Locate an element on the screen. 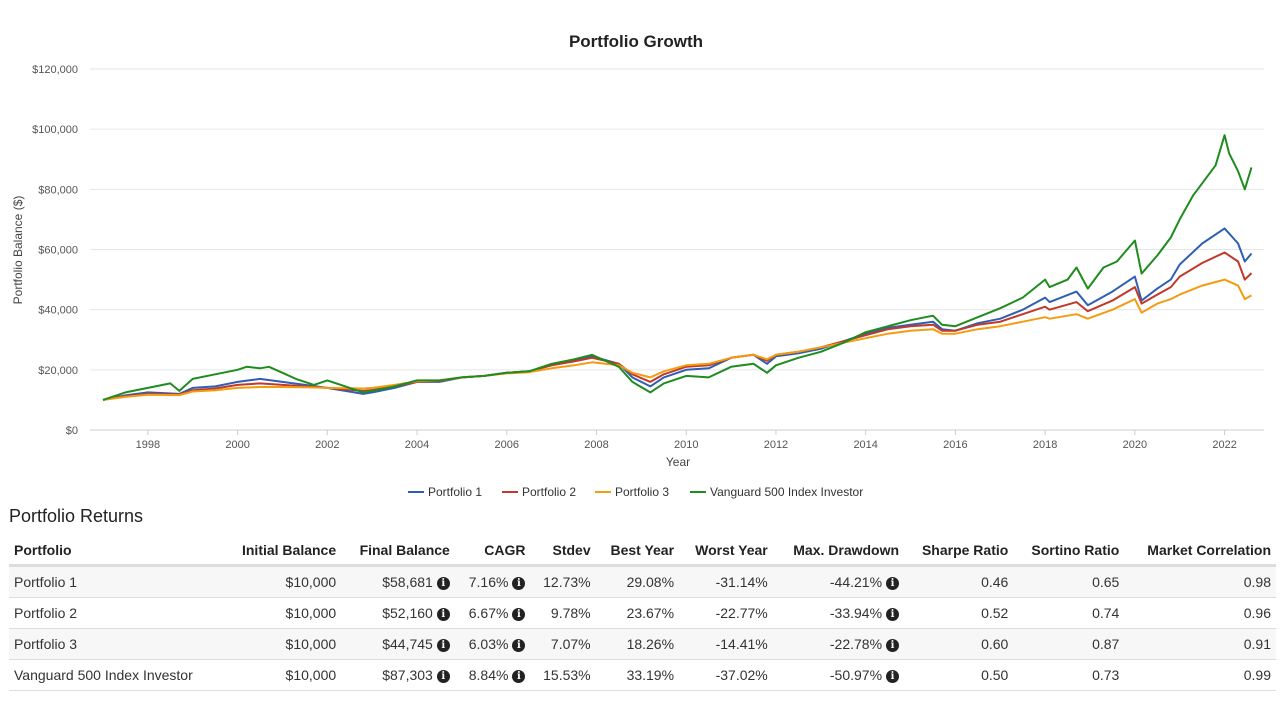 This screenshot has width=1280, height=720. cell-value: 0.46 is located at coordinates (995, 582).